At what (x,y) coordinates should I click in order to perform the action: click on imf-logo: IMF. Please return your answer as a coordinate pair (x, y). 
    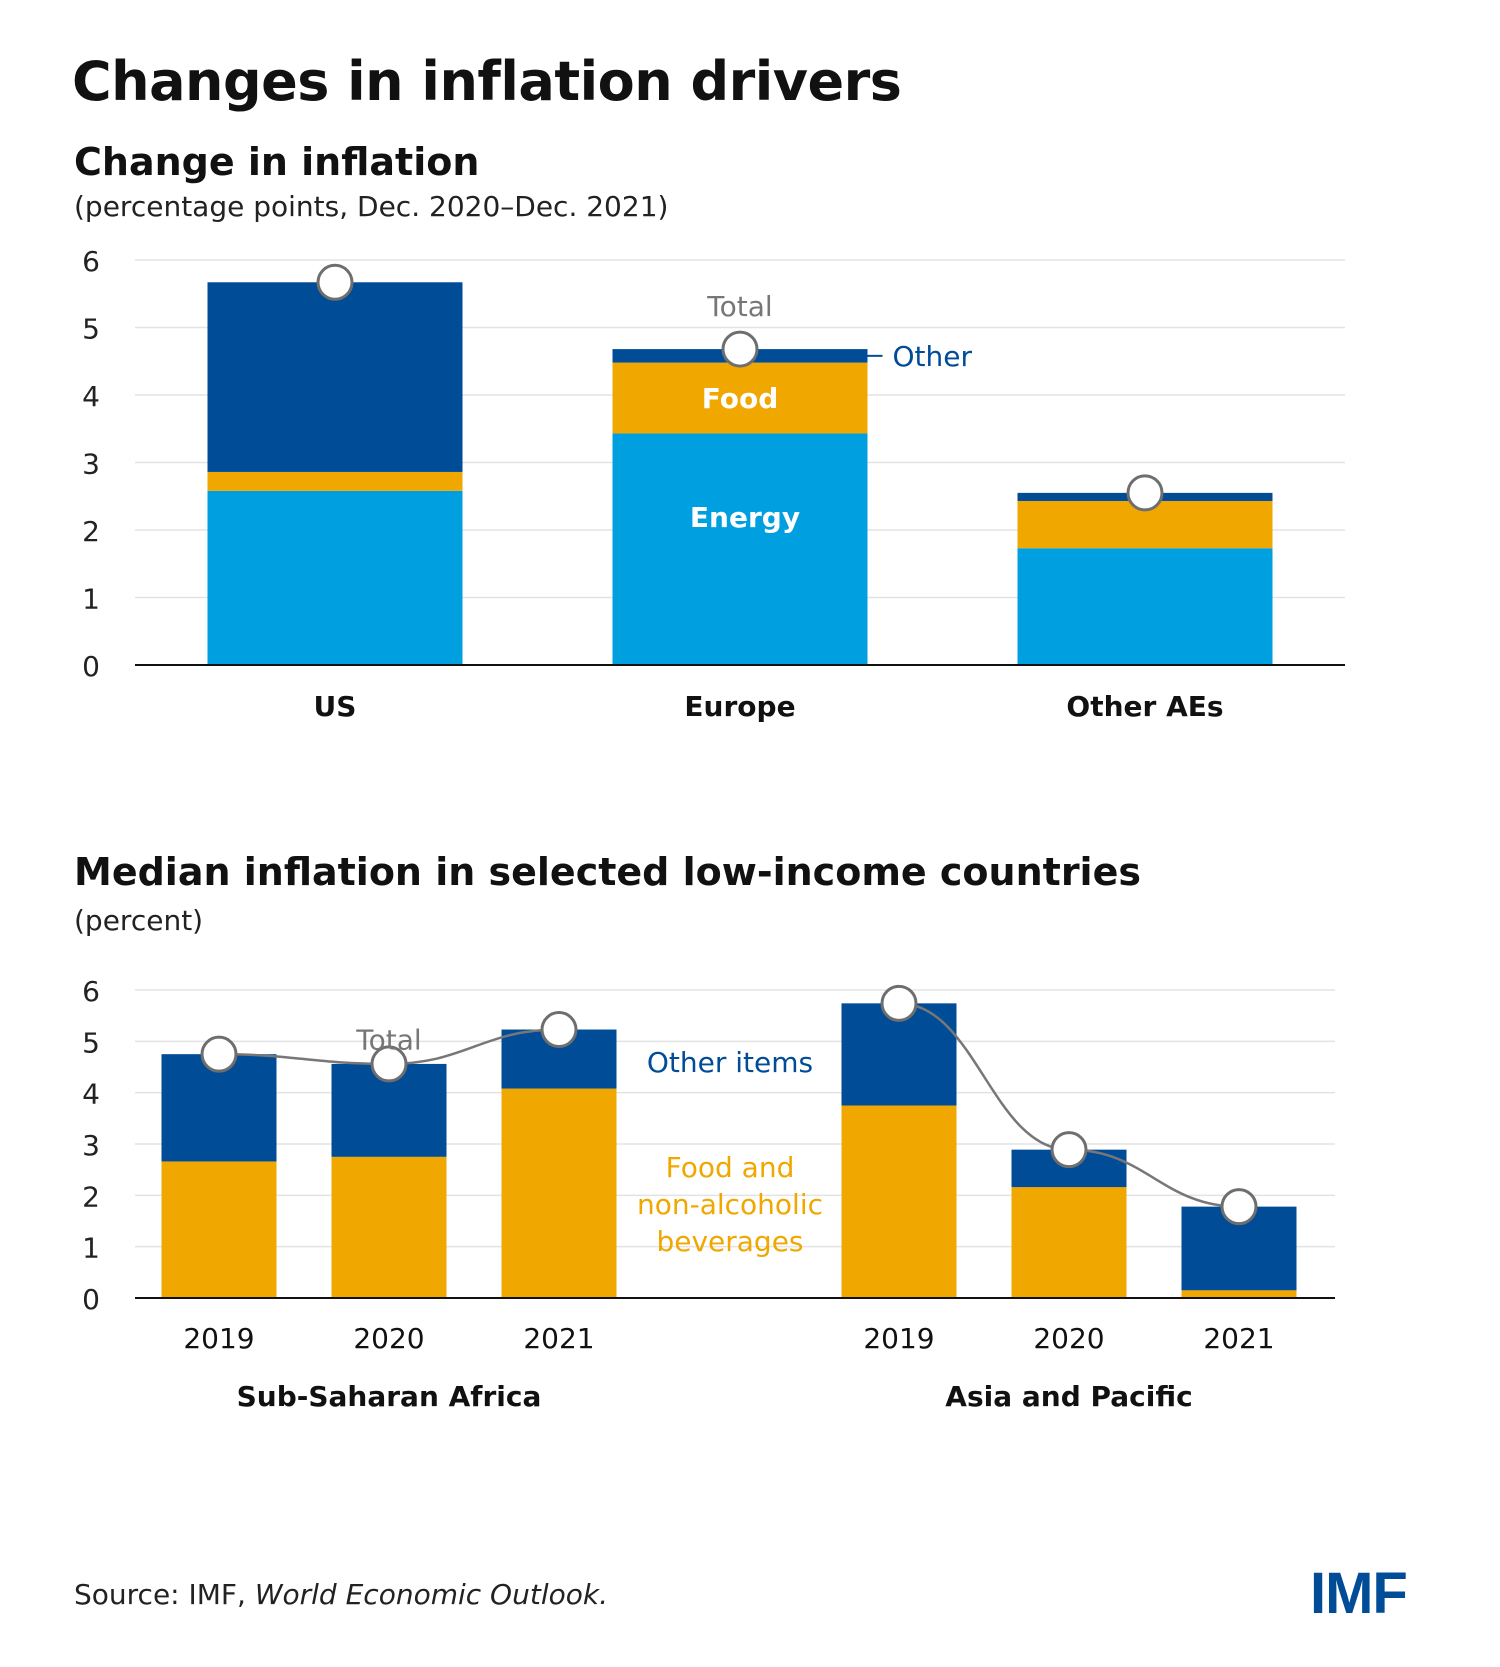
    Looking at the image, I should click on (1359, 1593).